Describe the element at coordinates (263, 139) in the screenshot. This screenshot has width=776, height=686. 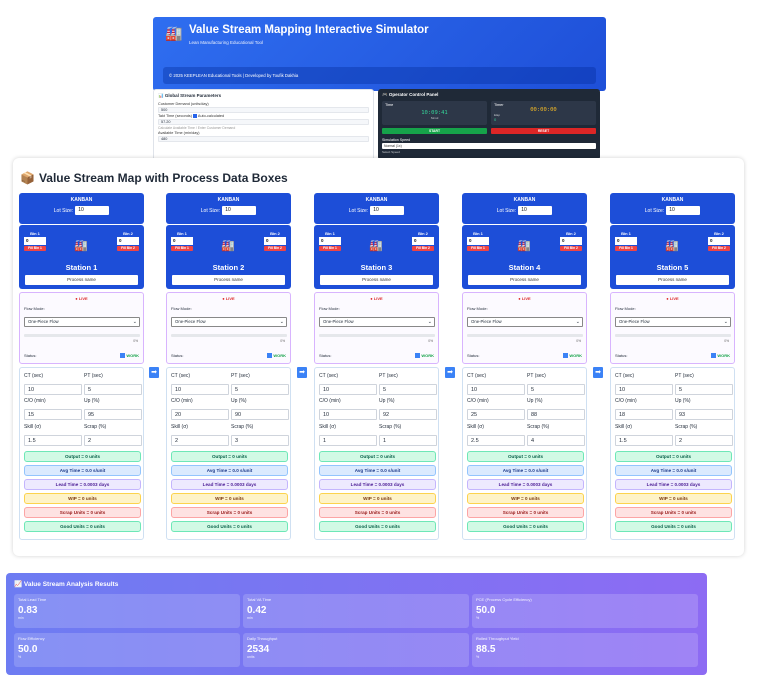
I see `avail-input: 480` at that location.